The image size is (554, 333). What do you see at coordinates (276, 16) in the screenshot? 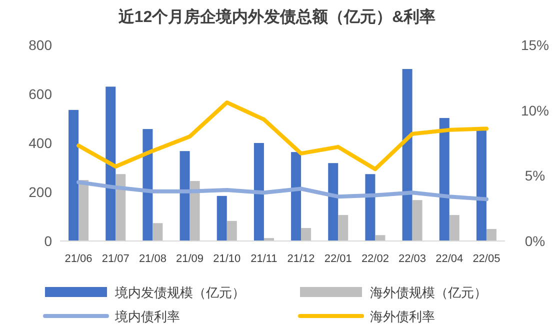
I see `chart-title: 近12个月房企境内外发债总额（亿元）&利率` at bounding box center [276, 16].